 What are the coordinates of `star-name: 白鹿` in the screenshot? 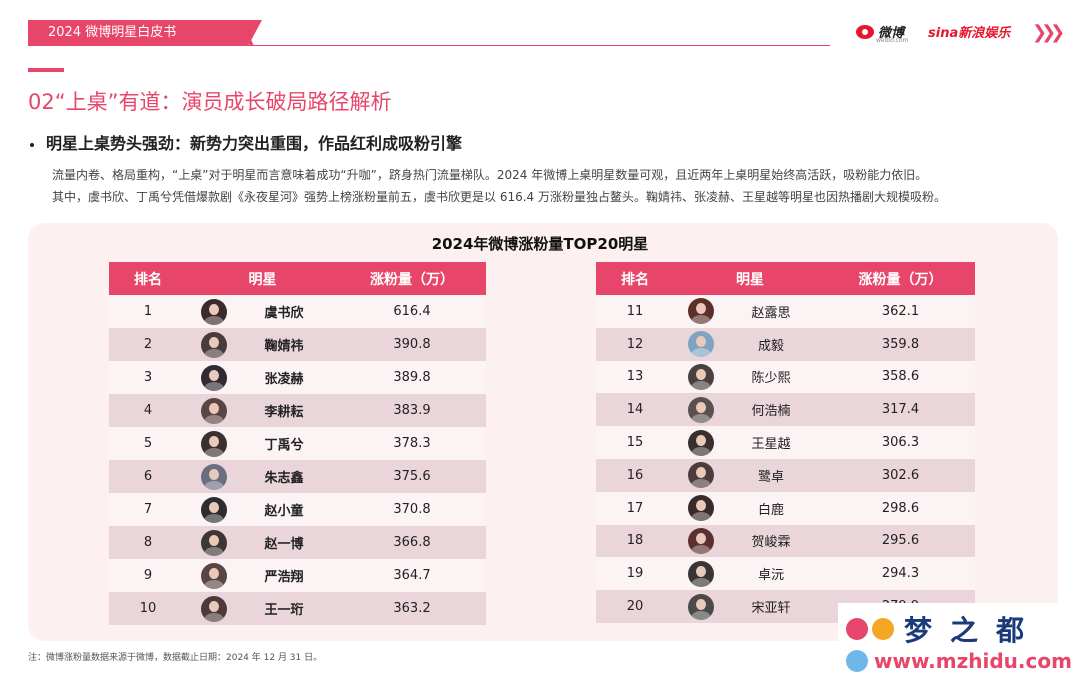 It's located at (770, 510).